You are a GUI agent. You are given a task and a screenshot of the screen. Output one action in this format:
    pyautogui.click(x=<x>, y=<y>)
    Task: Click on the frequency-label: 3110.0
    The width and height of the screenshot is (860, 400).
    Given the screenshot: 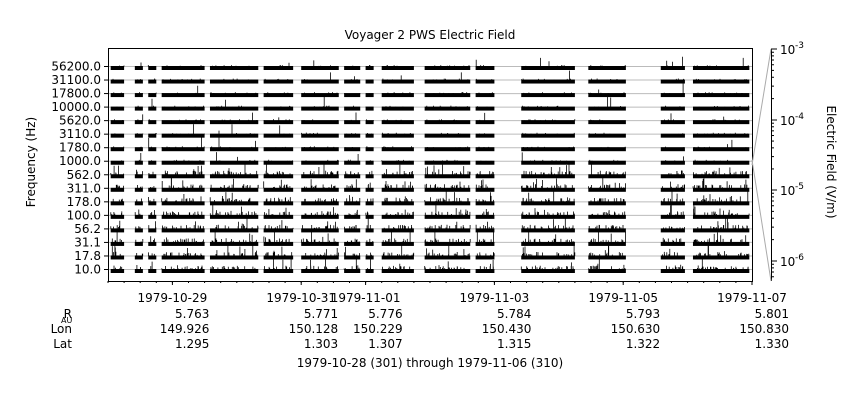 What is the action you would take?
    pyautogui.click(x=80, y=134)
    